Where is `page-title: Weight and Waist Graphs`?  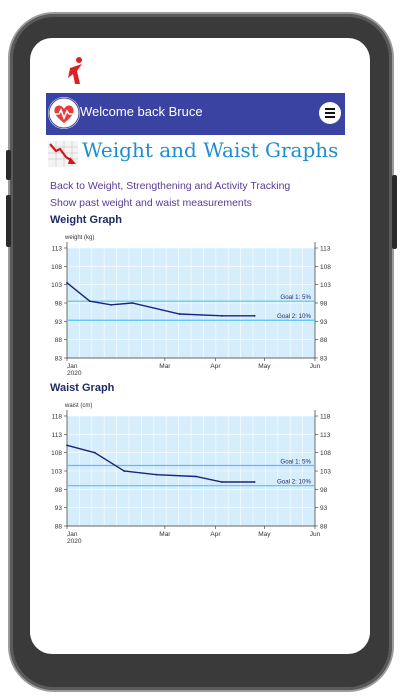 page-title: Weight and Waist Graphs is located at coordinates (210, 150).